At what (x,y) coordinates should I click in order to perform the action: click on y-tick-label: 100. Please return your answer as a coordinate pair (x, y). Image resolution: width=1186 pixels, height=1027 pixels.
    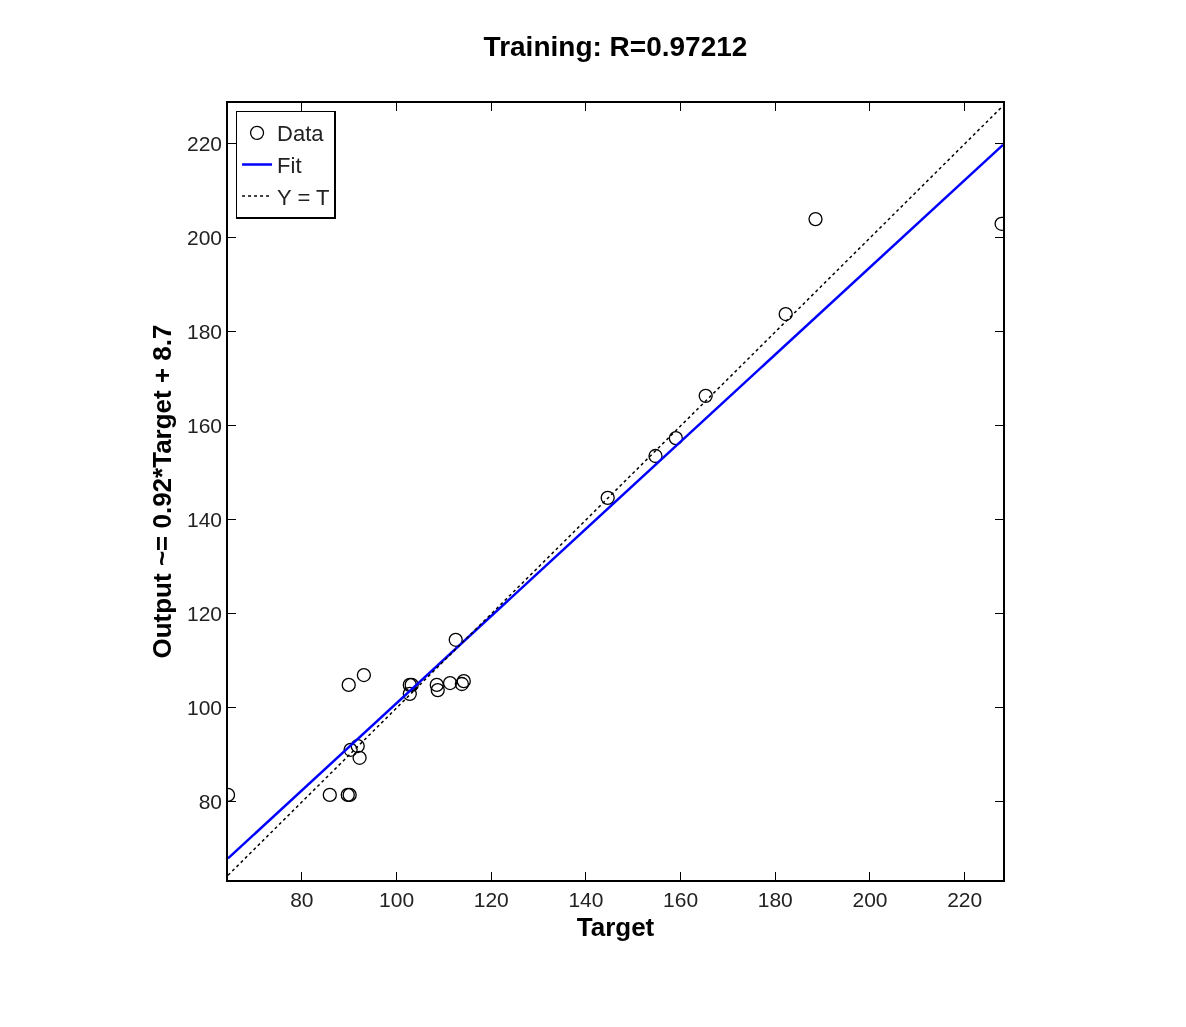
    Looking at the image, I should click on (205, 708).